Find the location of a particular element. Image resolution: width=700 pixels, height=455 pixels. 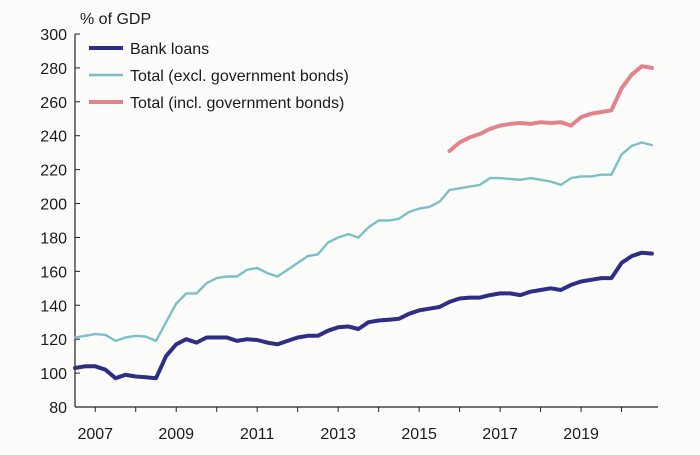

y-tick-label: 160 is located at coordinates (53, 272).